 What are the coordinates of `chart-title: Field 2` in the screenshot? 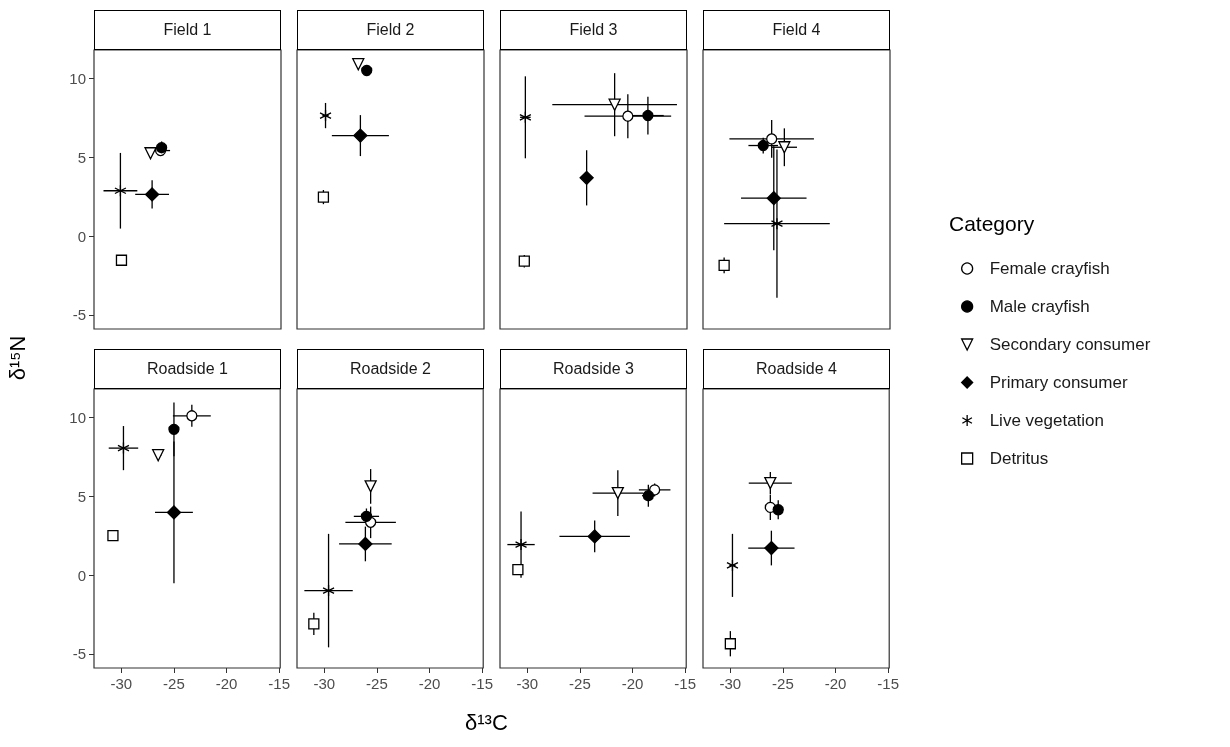 It's located at (390, 30).